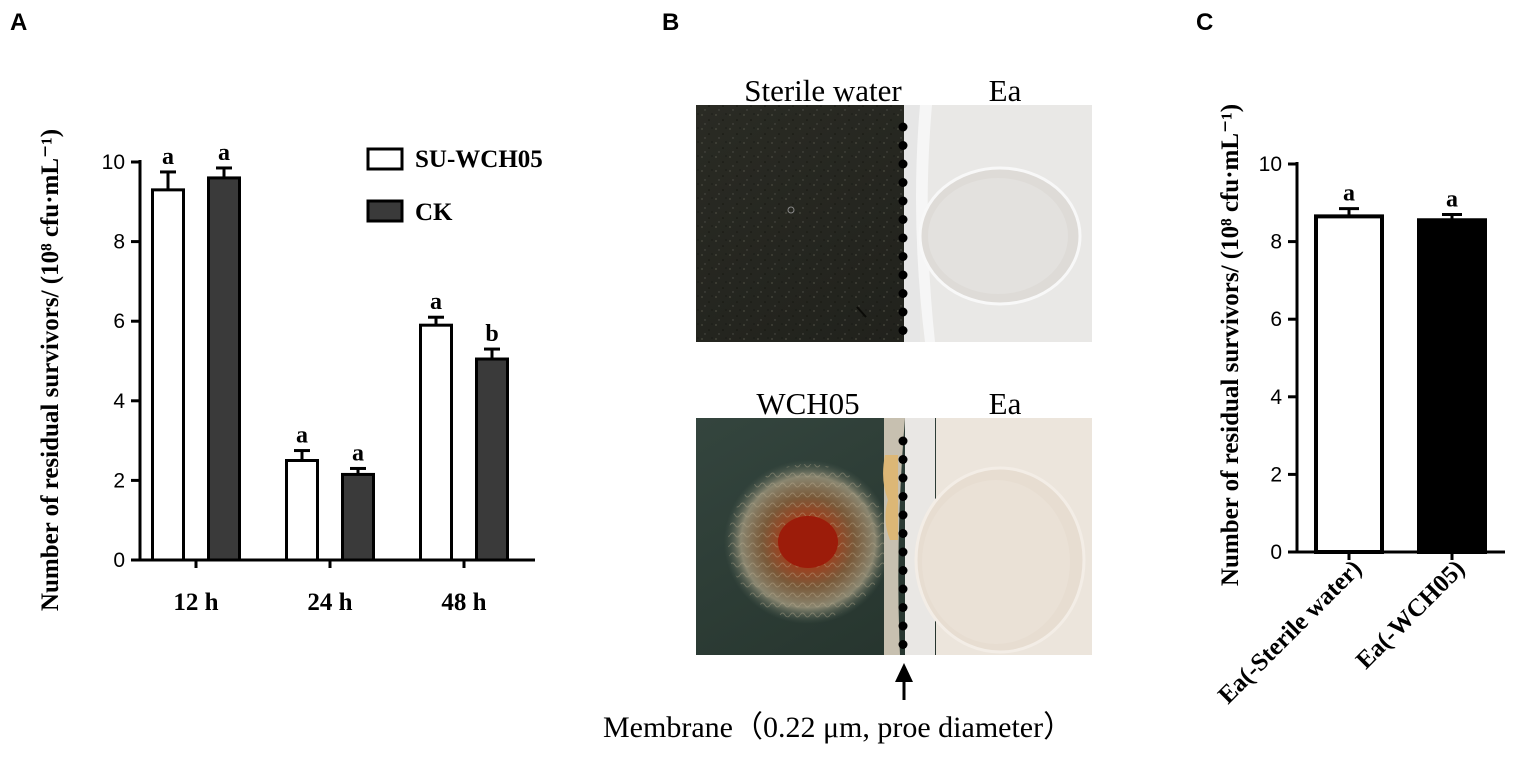 This screenshot has width=1535, height=775. I want to click on panel-letter-b: B, so click(670, 22).